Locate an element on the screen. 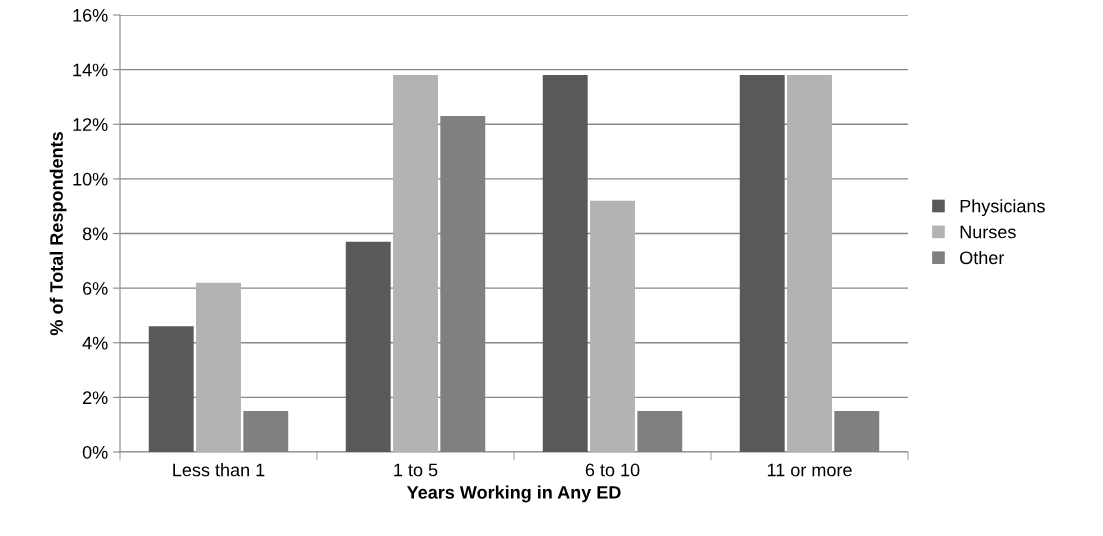 The height and width of the screenshot is (536, 1103). y-tick-label: 4% is located at coordinates (95, 343).